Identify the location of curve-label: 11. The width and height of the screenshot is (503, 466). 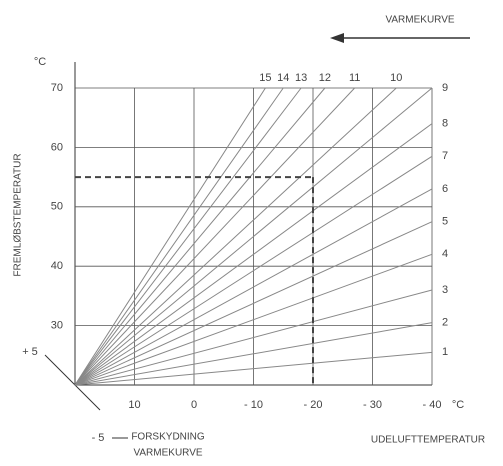
(354, 78).